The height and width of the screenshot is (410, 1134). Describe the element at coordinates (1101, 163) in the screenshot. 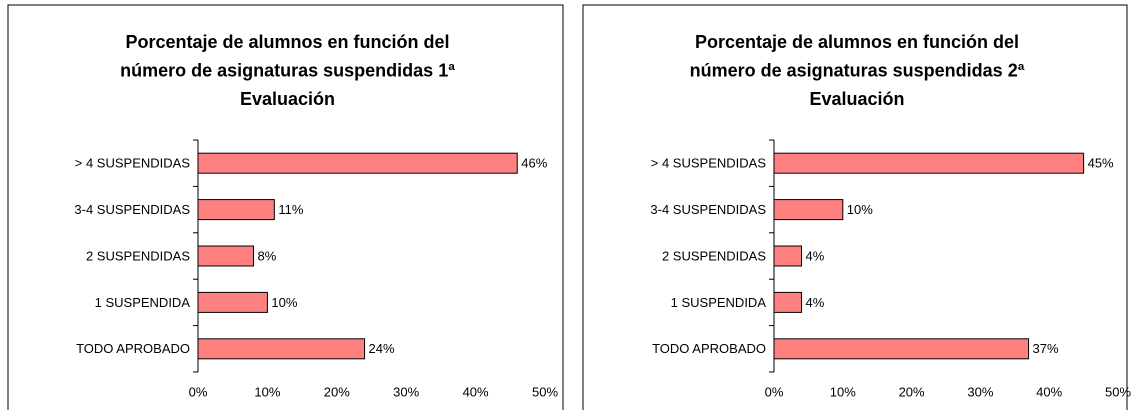

I see `data-label: 45%` at that location.